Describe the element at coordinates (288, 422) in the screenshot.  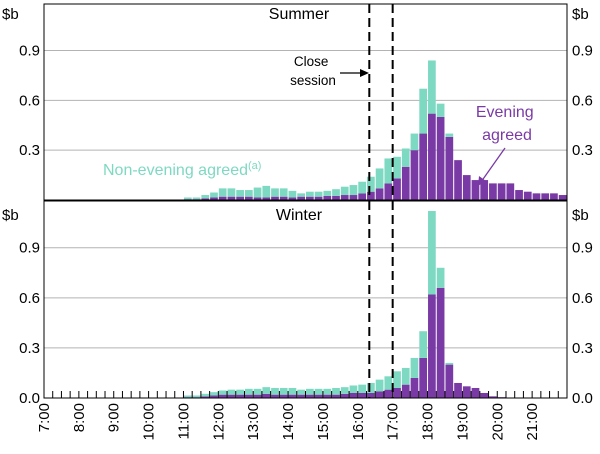
I see `x-tick-label: 14:00` at that location.